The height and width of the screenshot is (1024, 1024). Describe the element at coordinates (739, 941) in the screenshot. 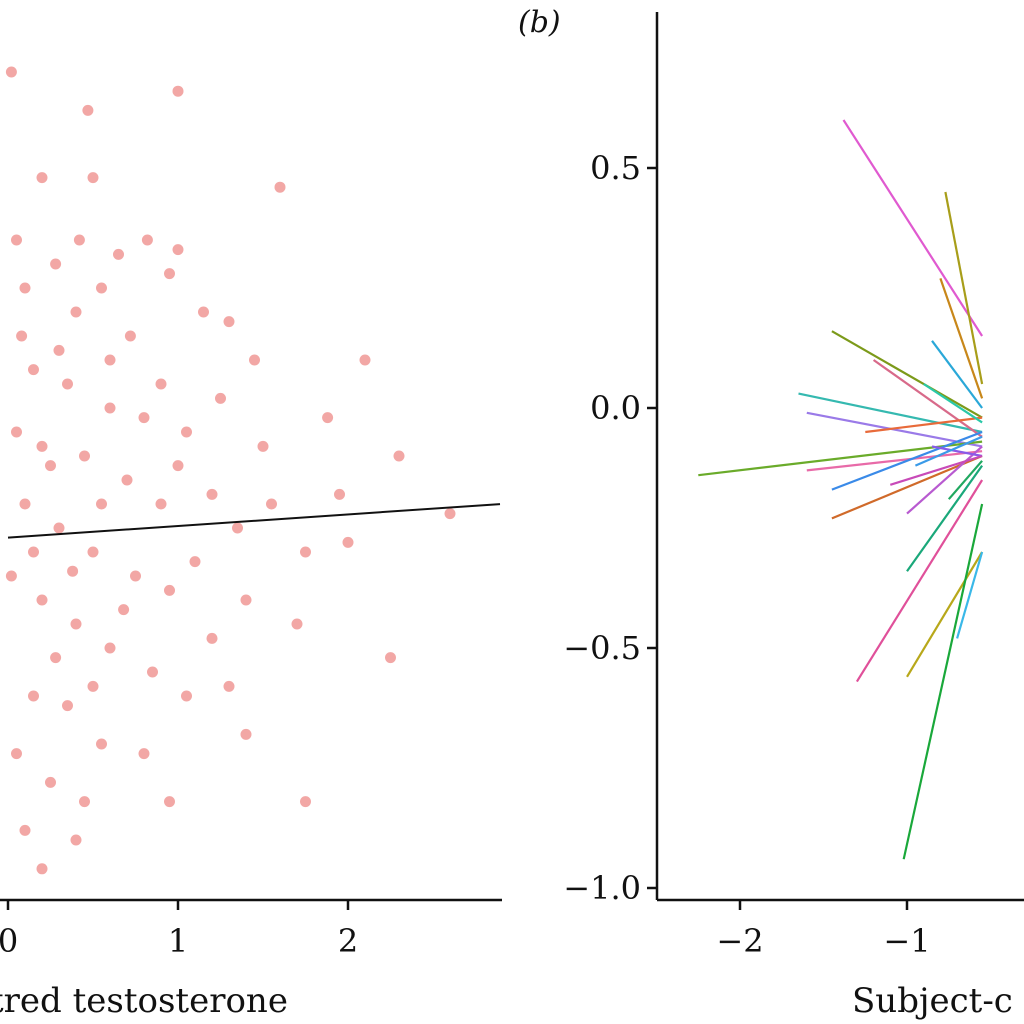

I see `x-tick-label: −2` at that location.